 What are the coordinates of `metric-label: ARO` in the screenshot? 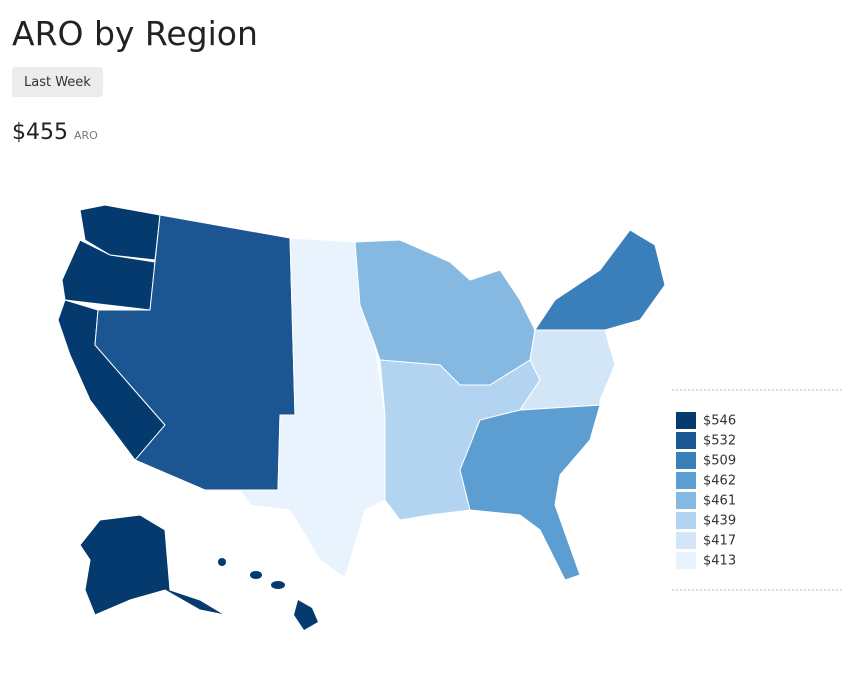 It's located at (86, 135).